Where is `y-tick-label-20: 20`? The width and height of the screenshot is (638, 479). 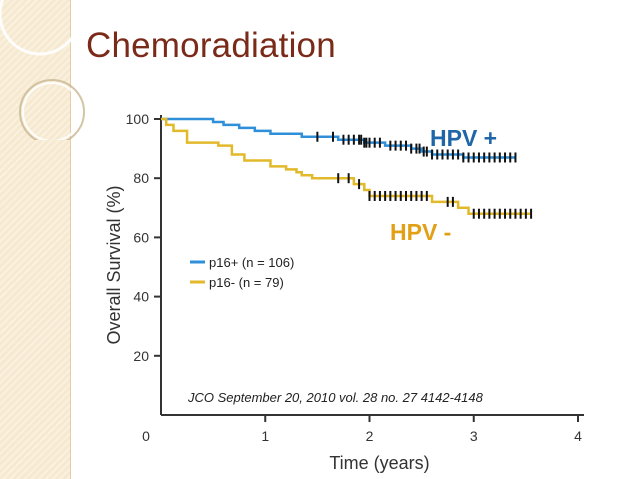 y-tick-label-20: 20 is located at coordinates (141, 356).